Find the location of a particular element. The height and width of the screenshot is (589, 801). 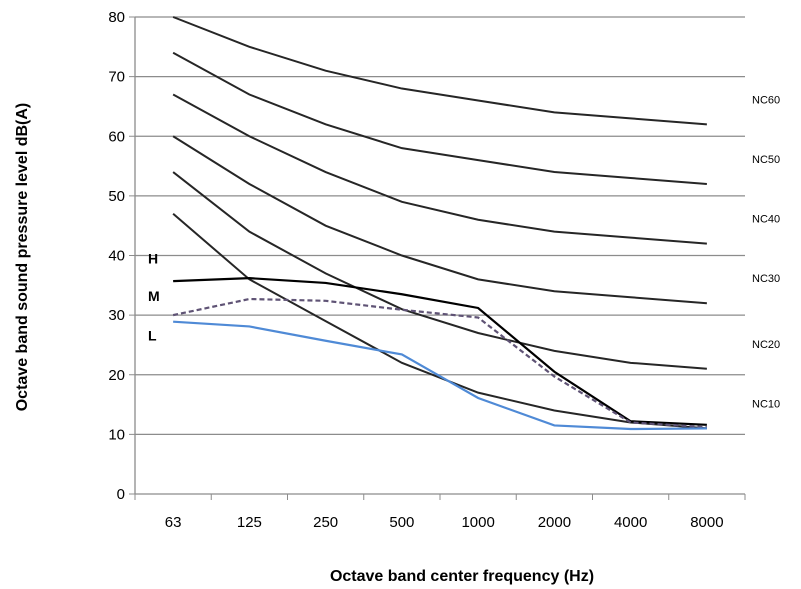

x-tick-label-2000: 2000 is located at coordinates (554, 522).